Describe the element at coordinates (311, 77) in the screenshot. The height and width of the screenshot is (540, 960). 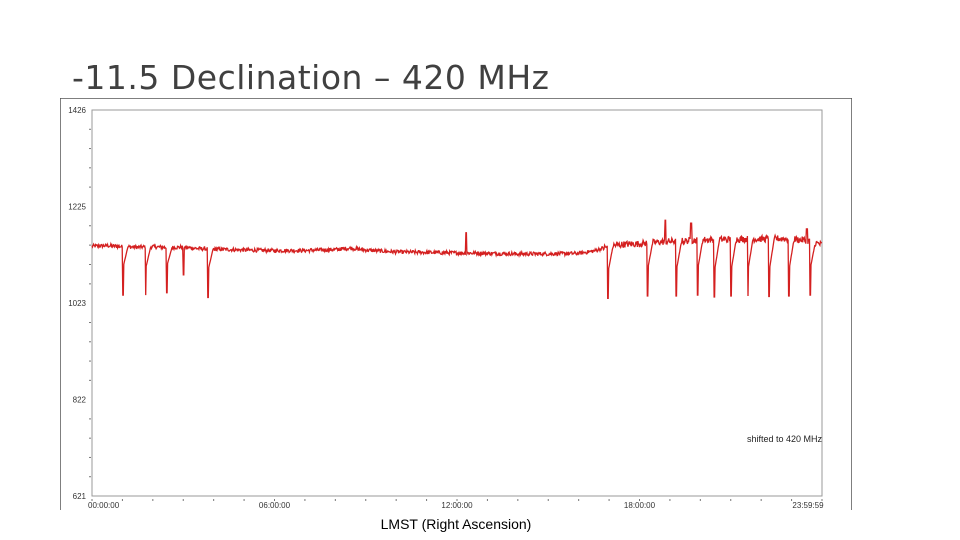
I see `slide-title: -11.5 Declination – 420 MHz` at that location.